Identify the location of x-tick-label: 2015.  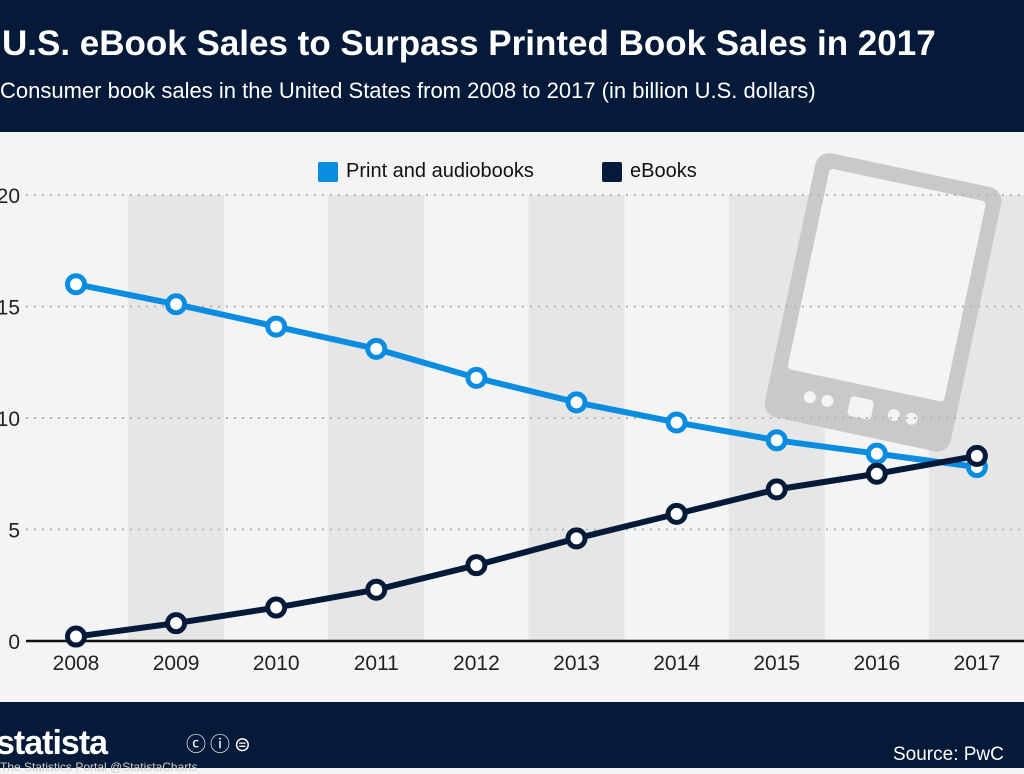
(776, 663).